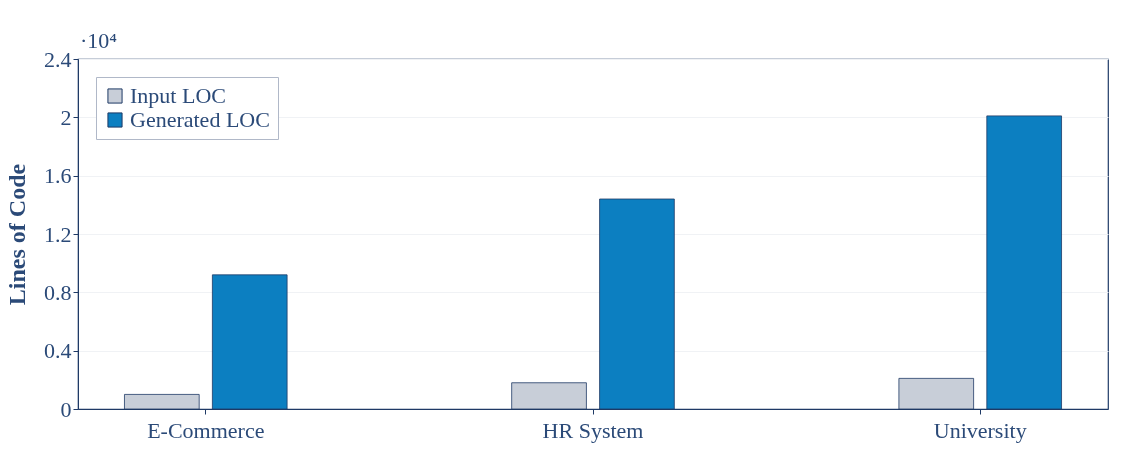  What do you see at coordinates (58, 292) in the screenshot?
I see `y-tick-label: 0.8` at bounding box center [58, 292].